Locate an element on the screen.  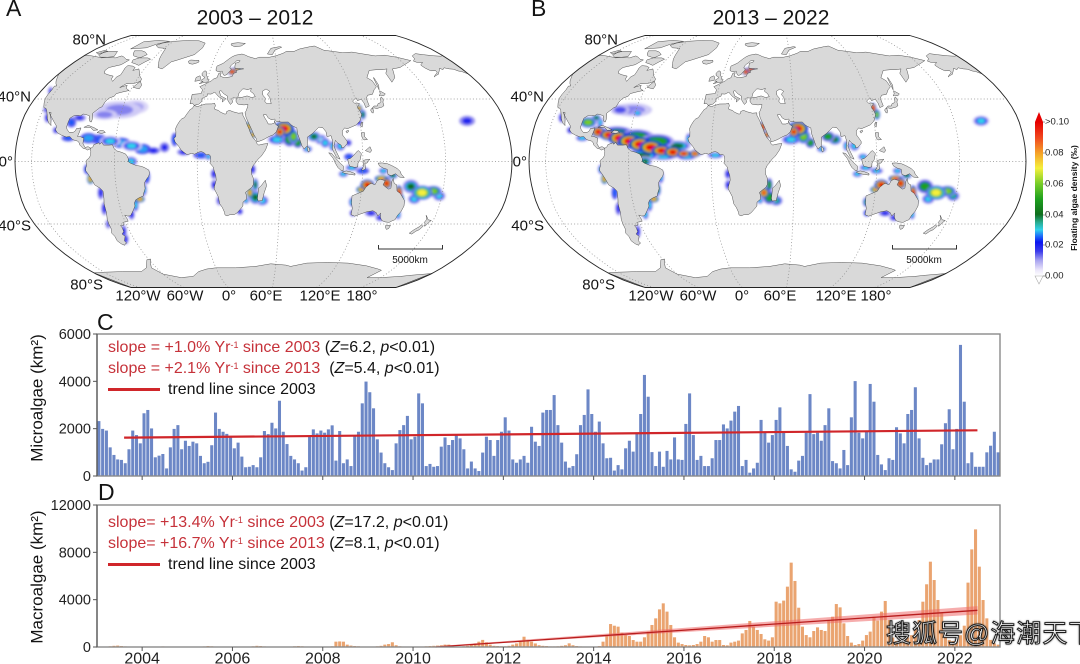
x-tick-label: 2012 is located at coordinates (504, 657).